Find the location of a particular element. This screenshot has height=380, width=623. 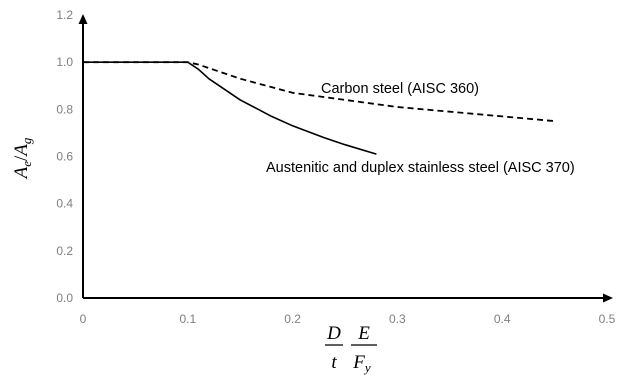

x-label-den1: t is located at coordinates (334, 362).